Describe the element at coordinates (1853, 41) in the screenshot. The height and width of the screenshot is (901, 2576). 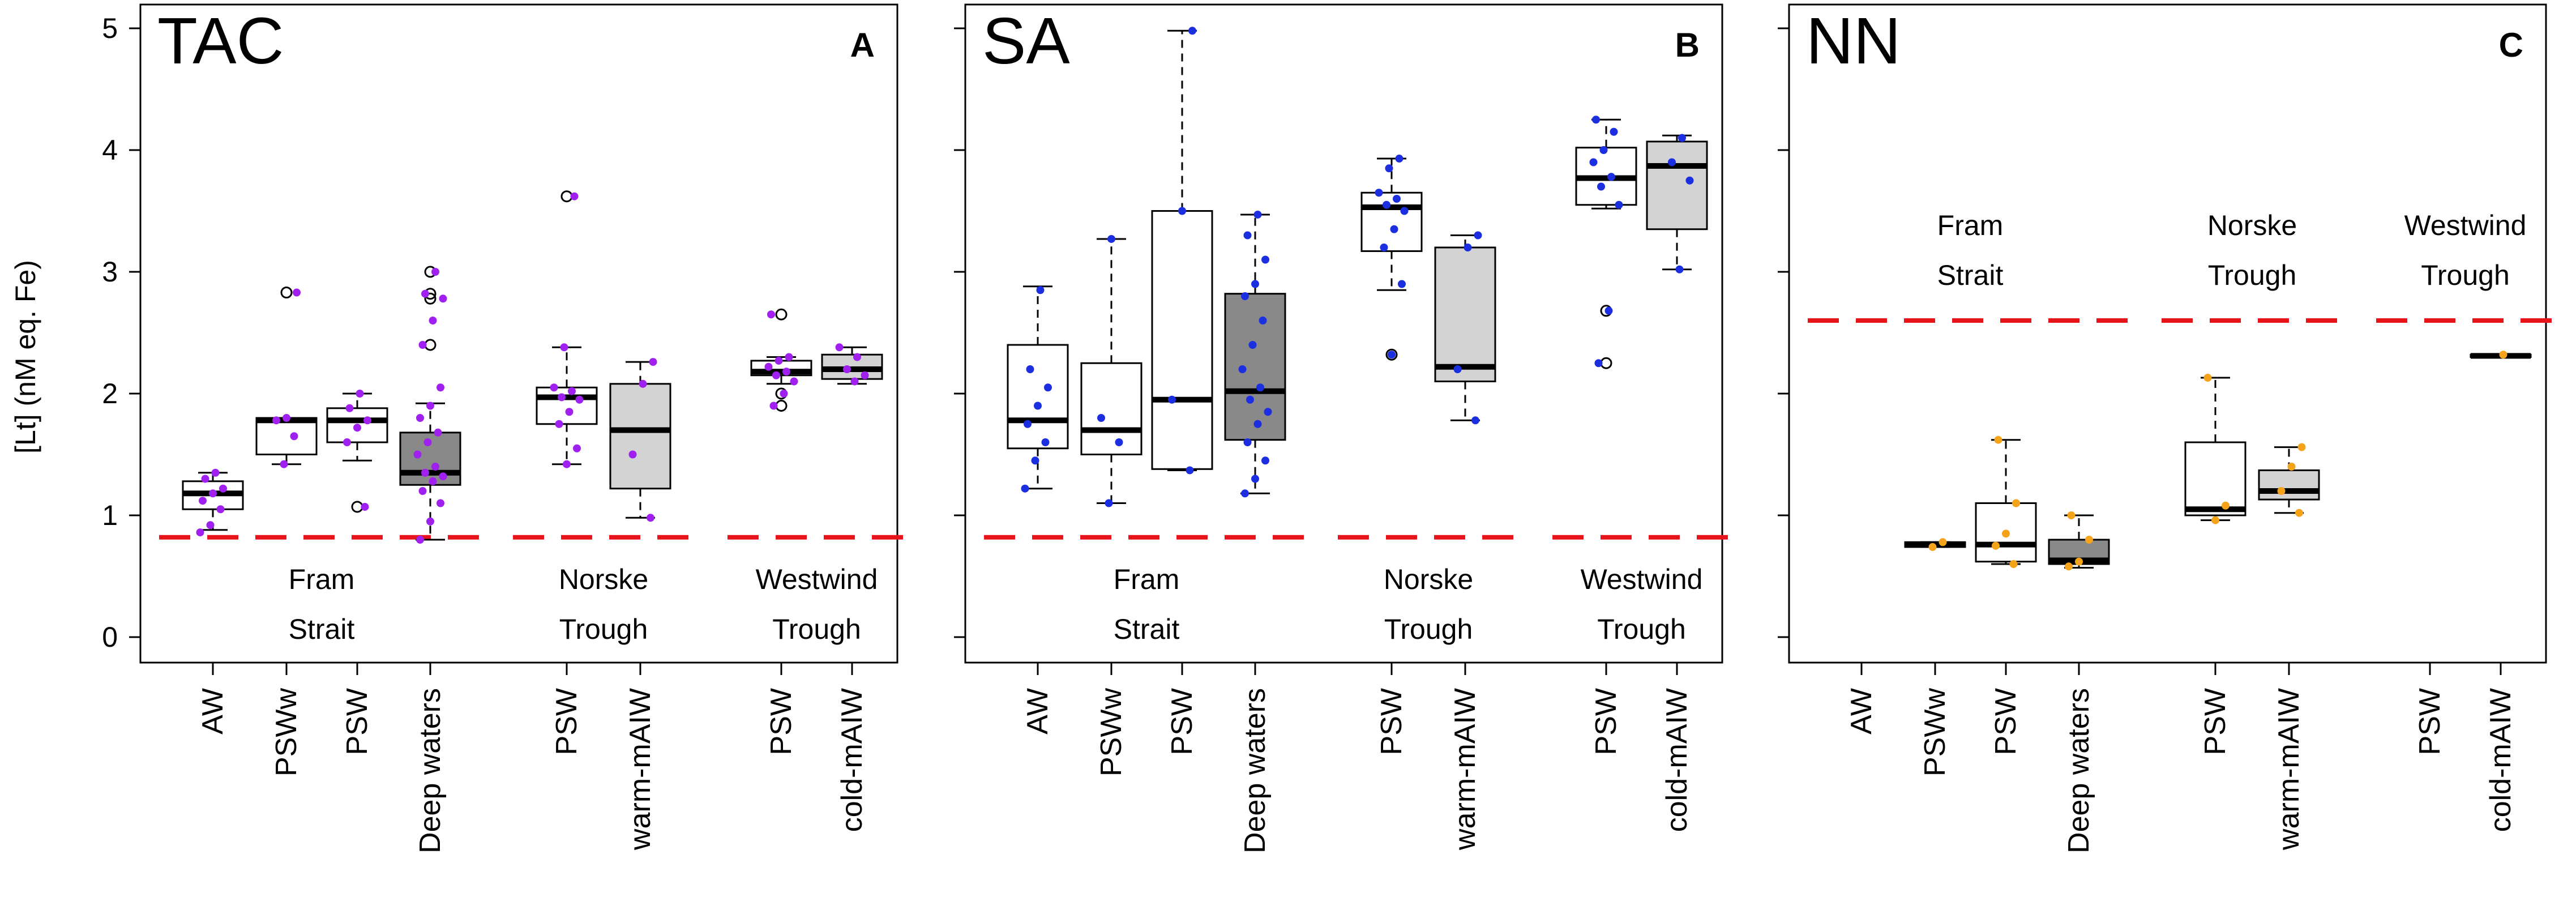
I see `panel-title: NN` at that location.